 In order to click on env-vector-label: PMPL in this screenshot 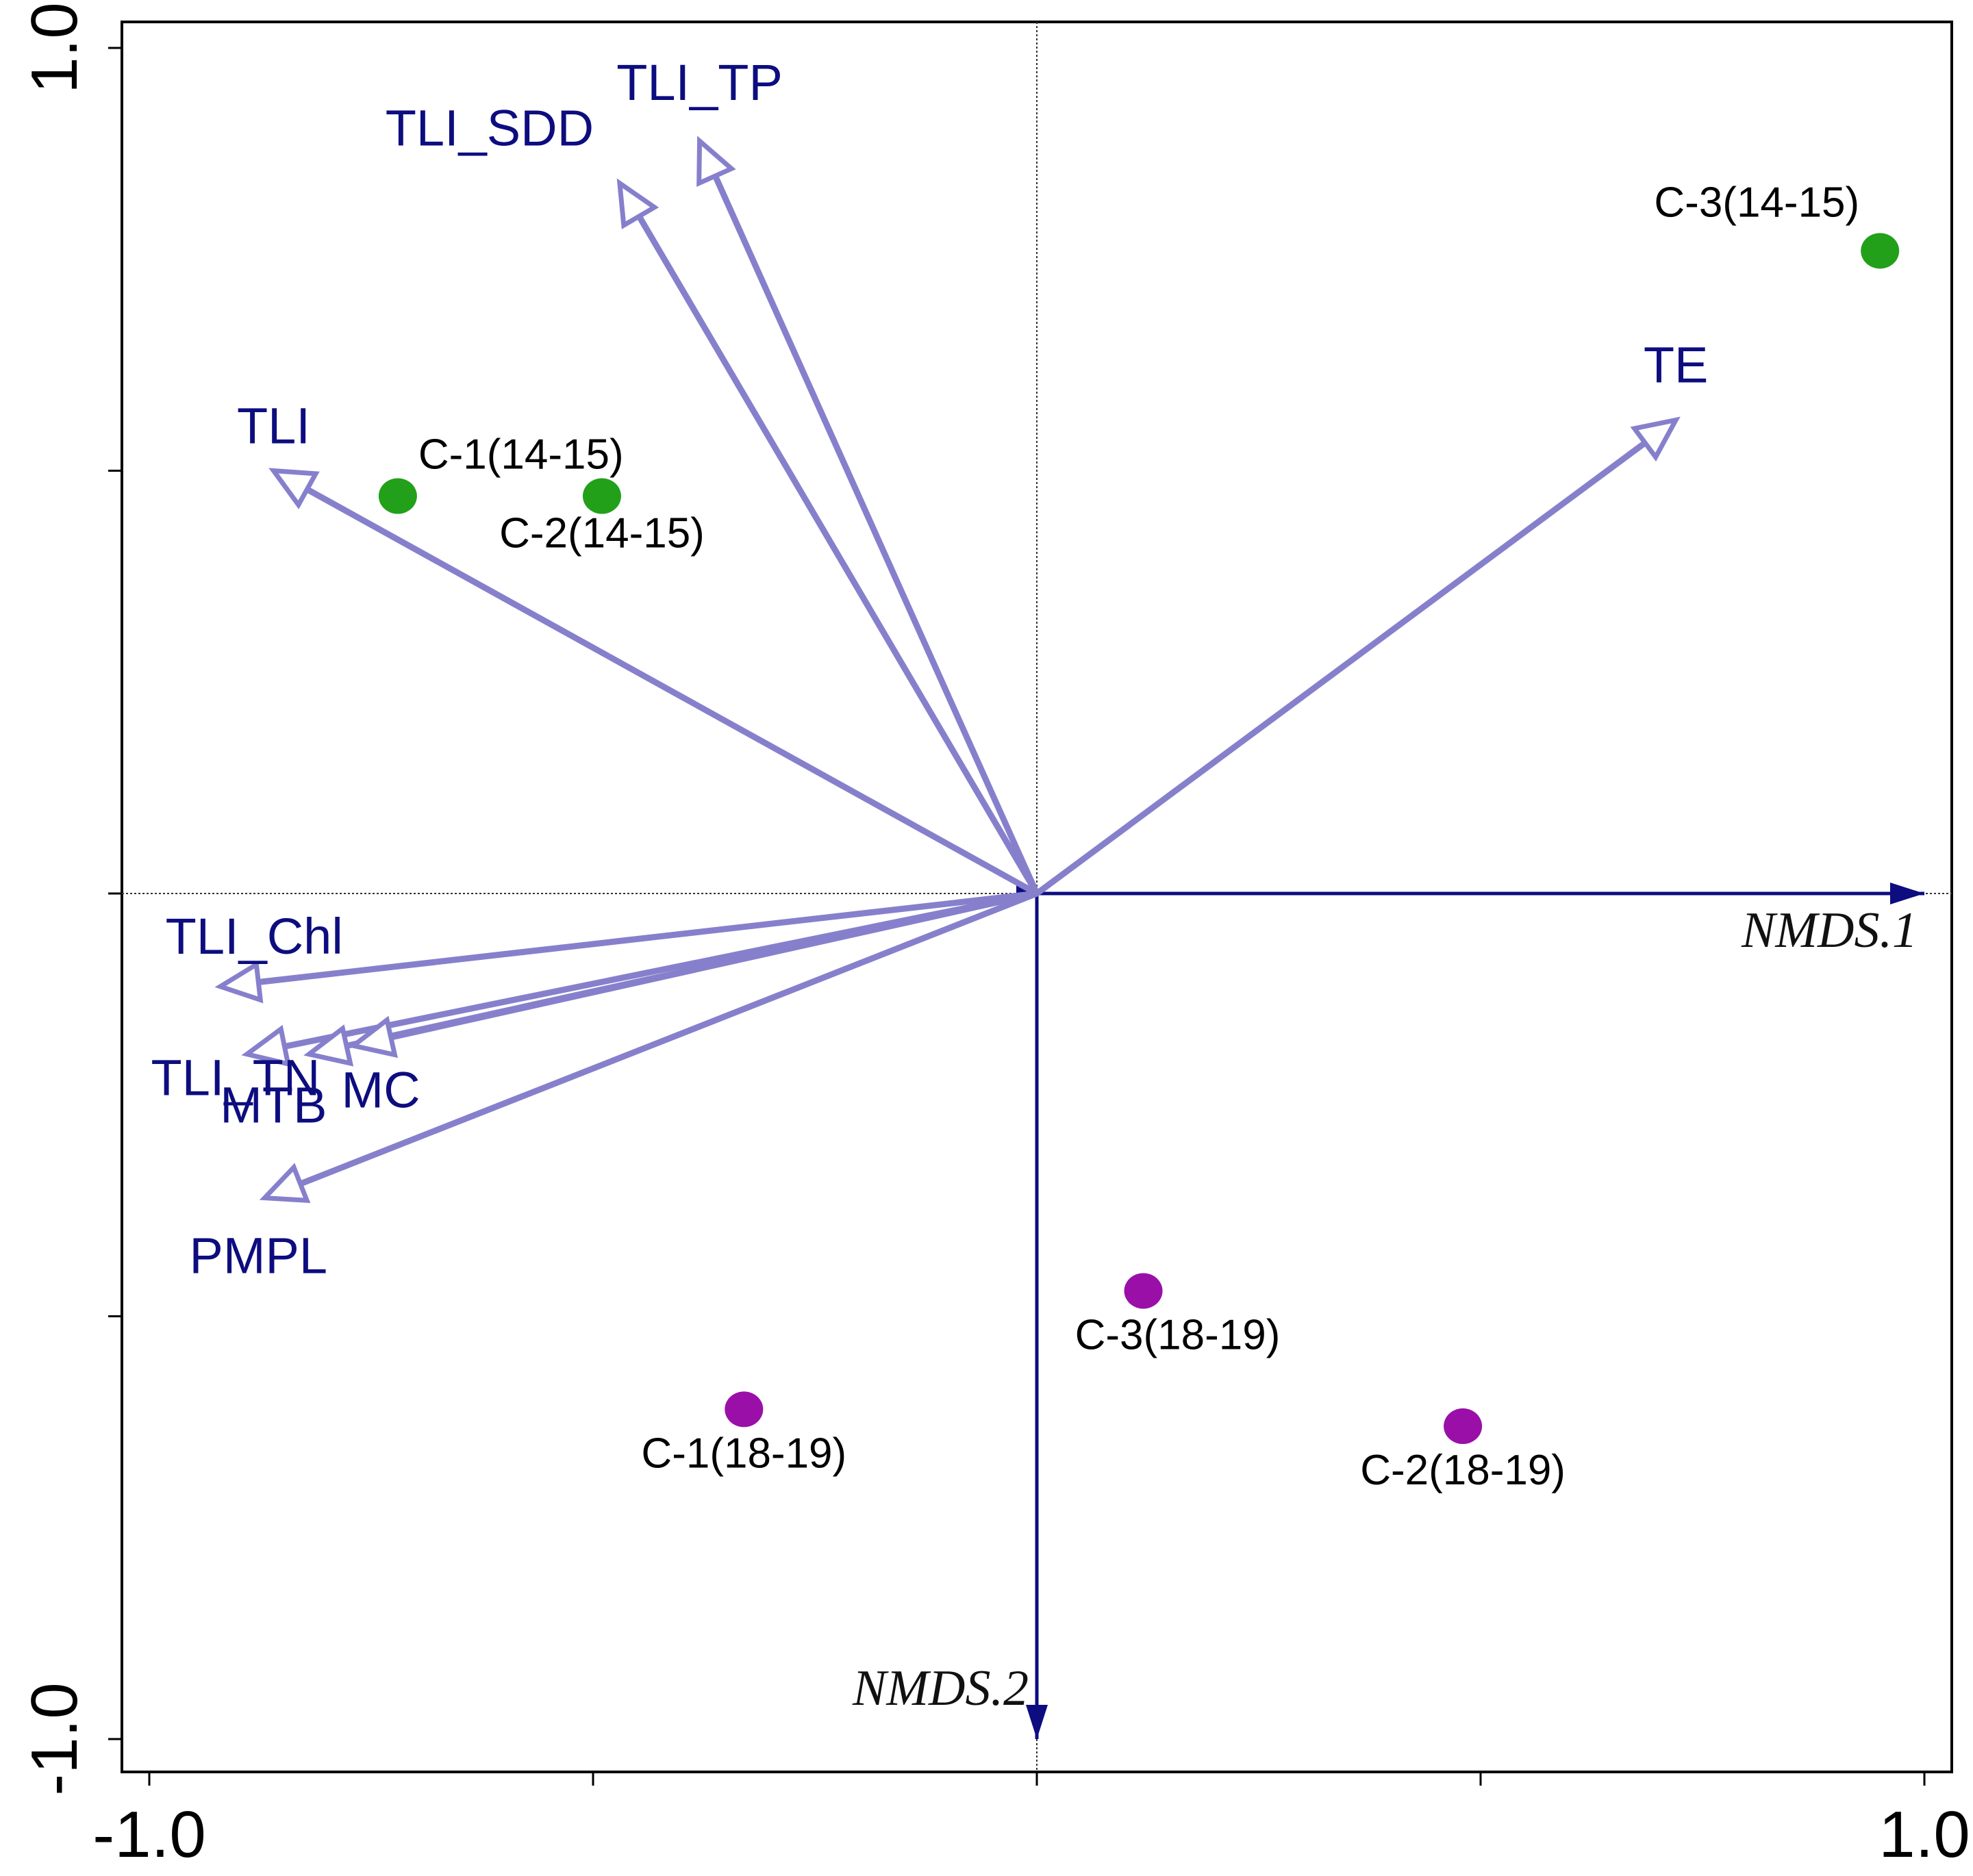, I will do `click(258, 1256)`.